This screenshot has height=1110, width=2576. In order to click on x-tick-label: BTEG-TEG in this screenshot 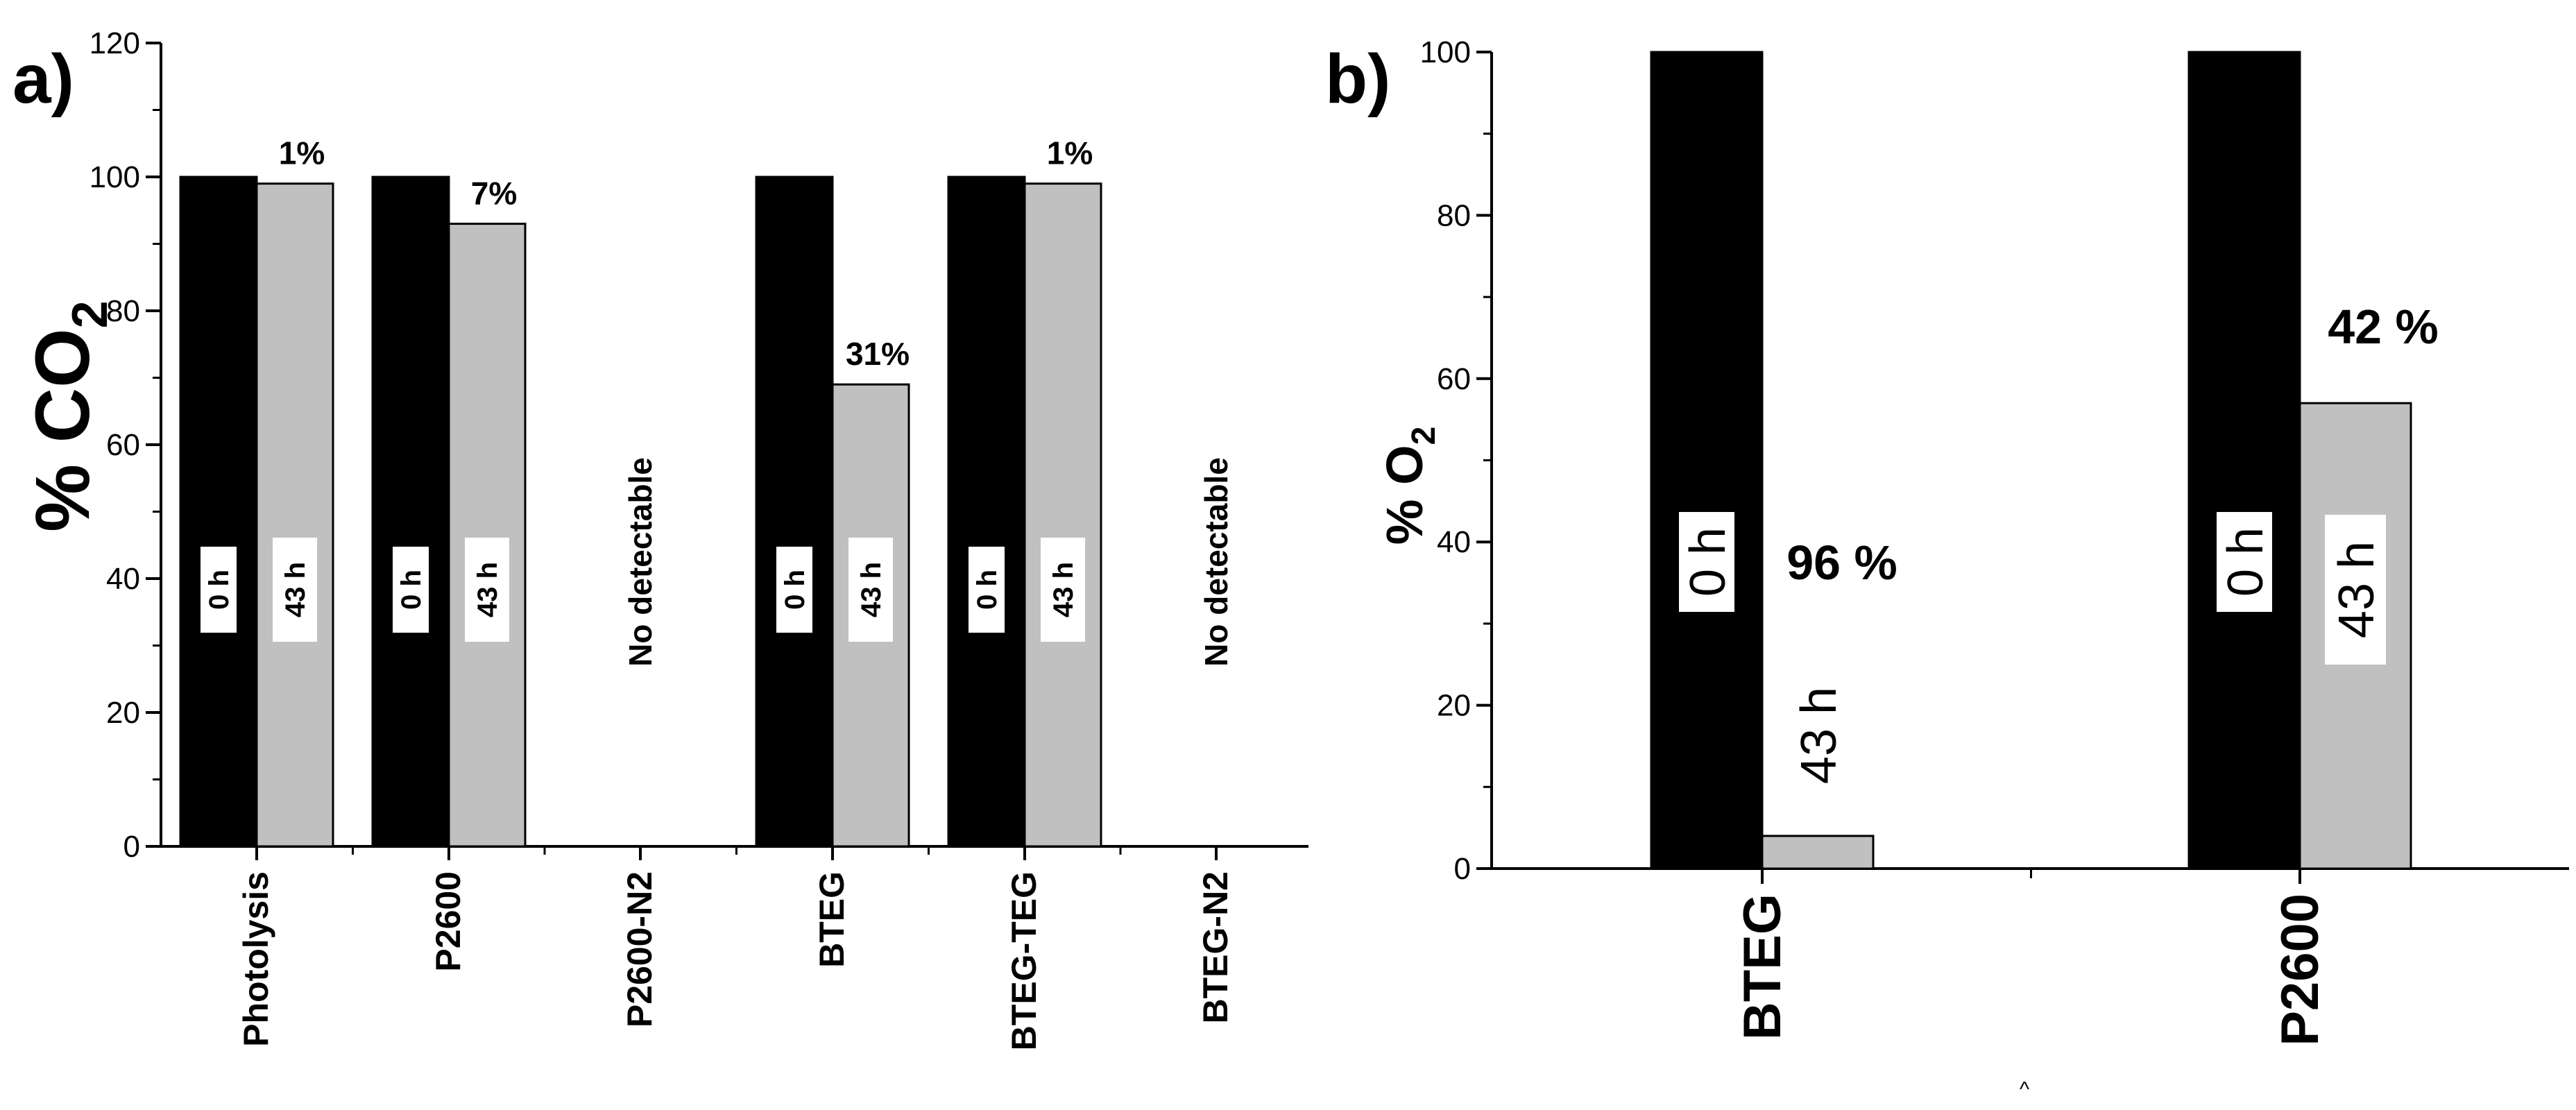, I will do `click(1024, 960)`.